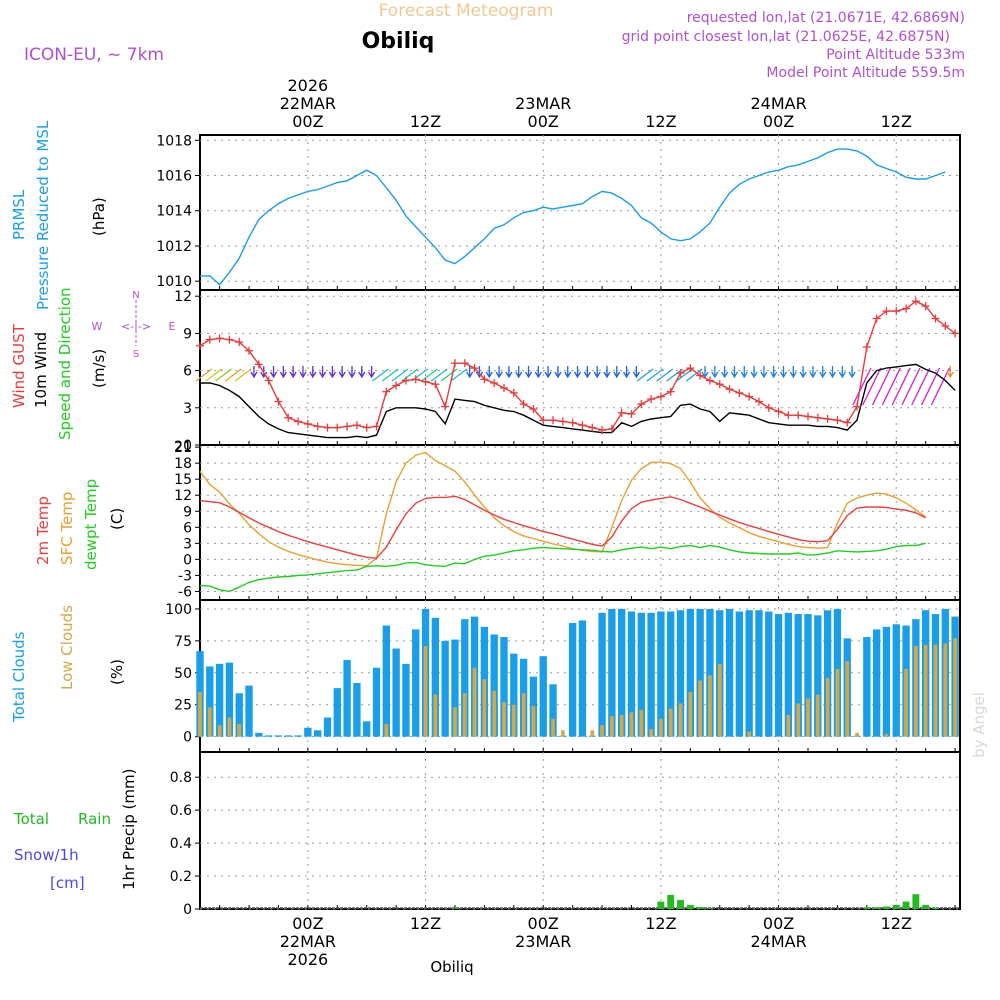 This screenshot has height=1000, width=1000. What do you see at coordinates (99, 368) in the screenshot?
I see `wind-unit: (m/s)` at bounding box center [99, 368].